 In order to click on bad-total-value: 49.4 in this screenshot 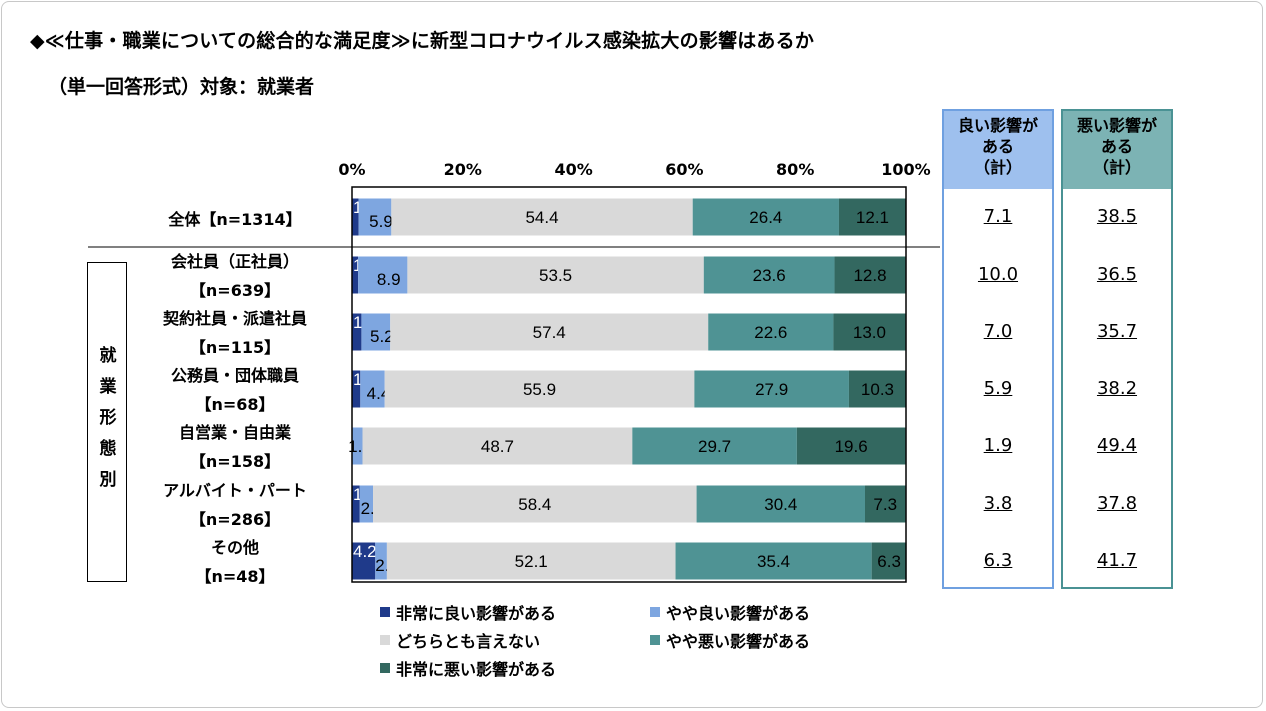, I will do `click(1117, 445)`.